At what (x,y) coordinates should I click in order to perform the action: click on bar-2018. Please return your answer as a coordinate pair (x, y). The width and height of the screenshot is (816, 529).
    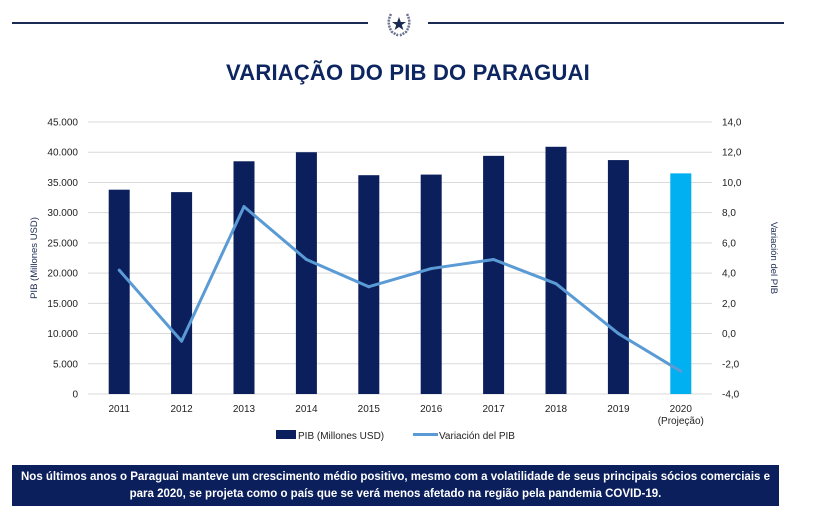
    Looking at the image, I should click on (556, 270).